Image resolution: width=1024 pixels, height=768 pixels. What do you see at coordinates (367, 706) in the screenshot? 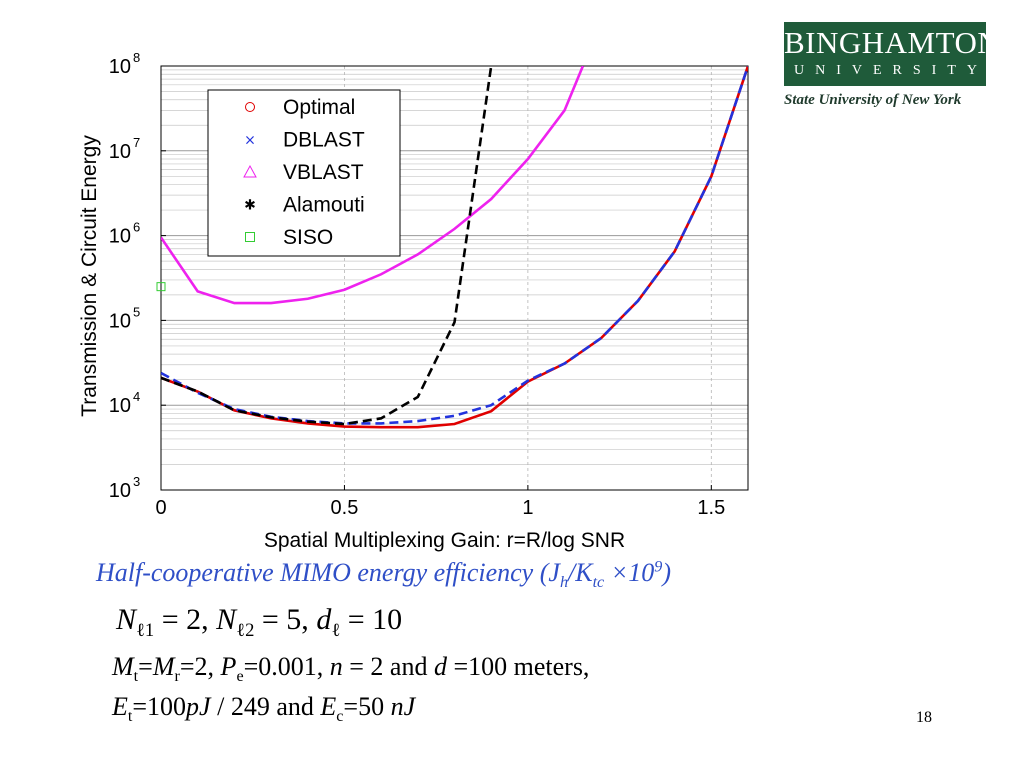
I see `p2-val2: =50` at bounding box center [367, 706].